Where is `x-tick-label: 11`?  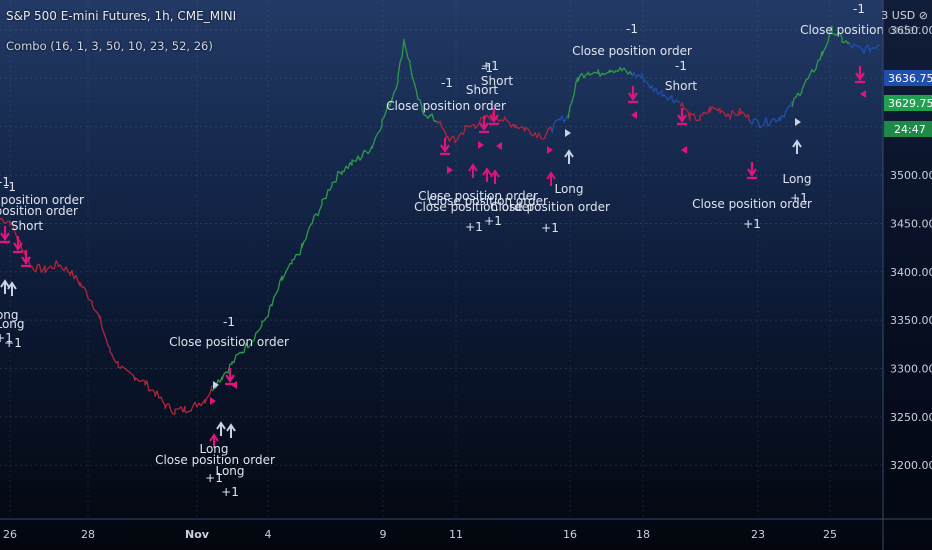
x-tick-label: 11 is located at coordinates (456, 534).